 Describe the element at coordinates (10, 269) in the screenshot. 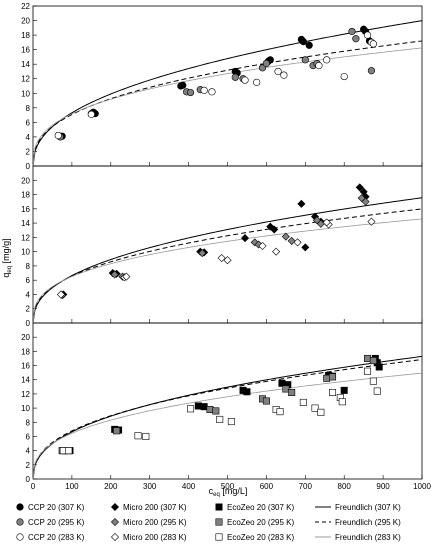

I see `y-axis-label-sub: eq` at that location.